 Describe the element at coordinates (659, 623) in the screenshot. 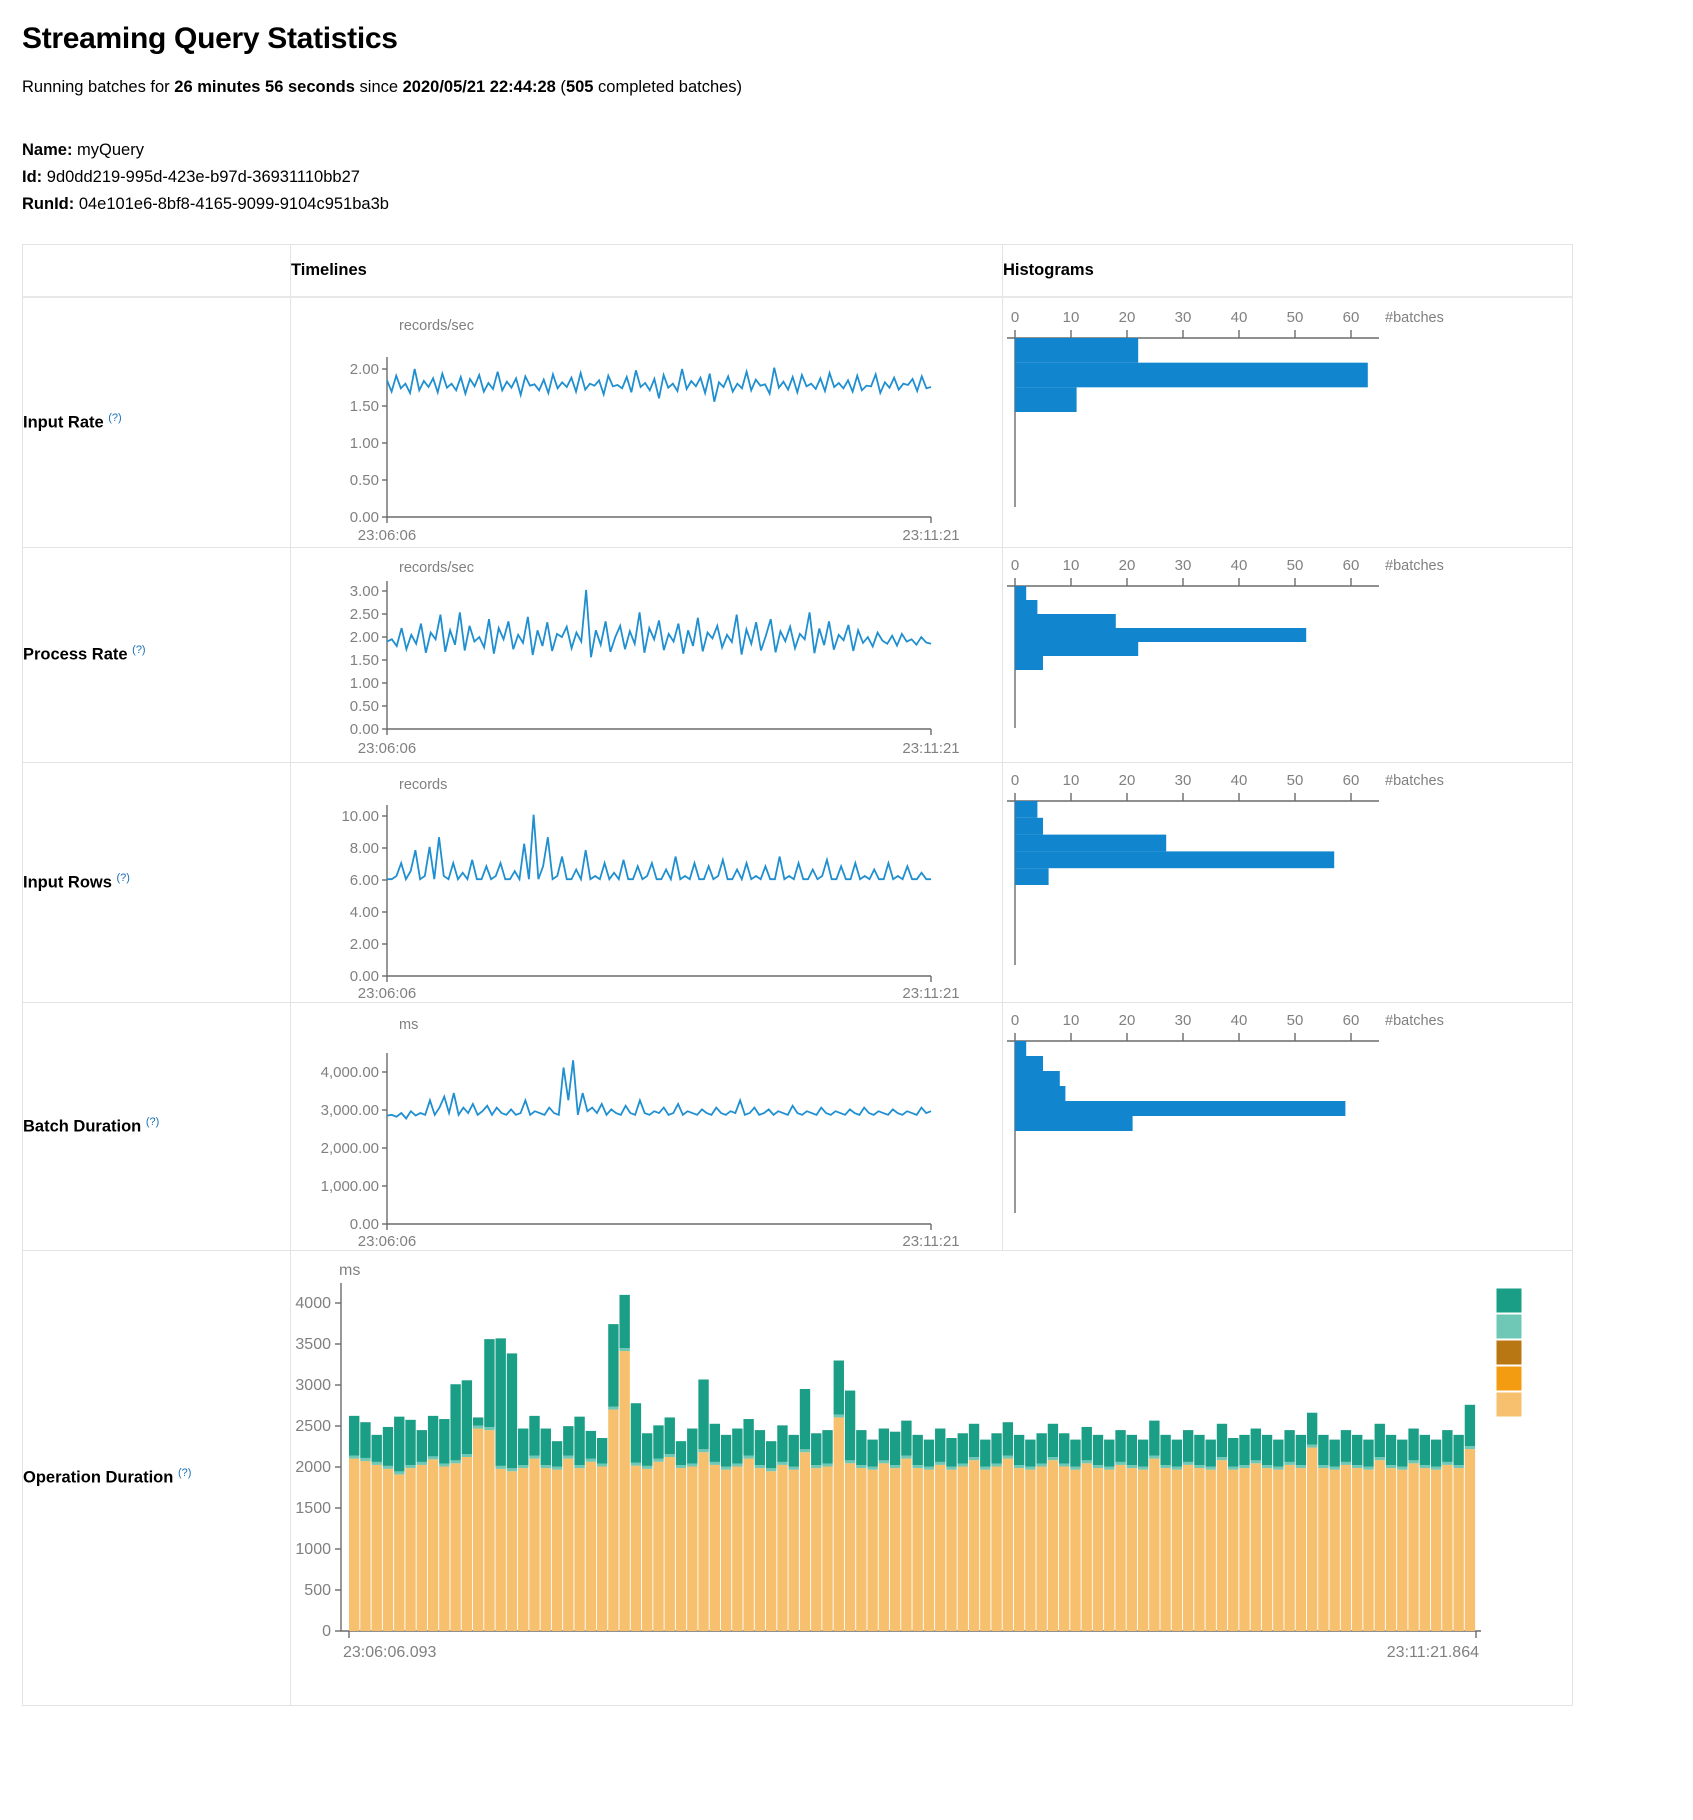

I see `process-rate-series` at that location.